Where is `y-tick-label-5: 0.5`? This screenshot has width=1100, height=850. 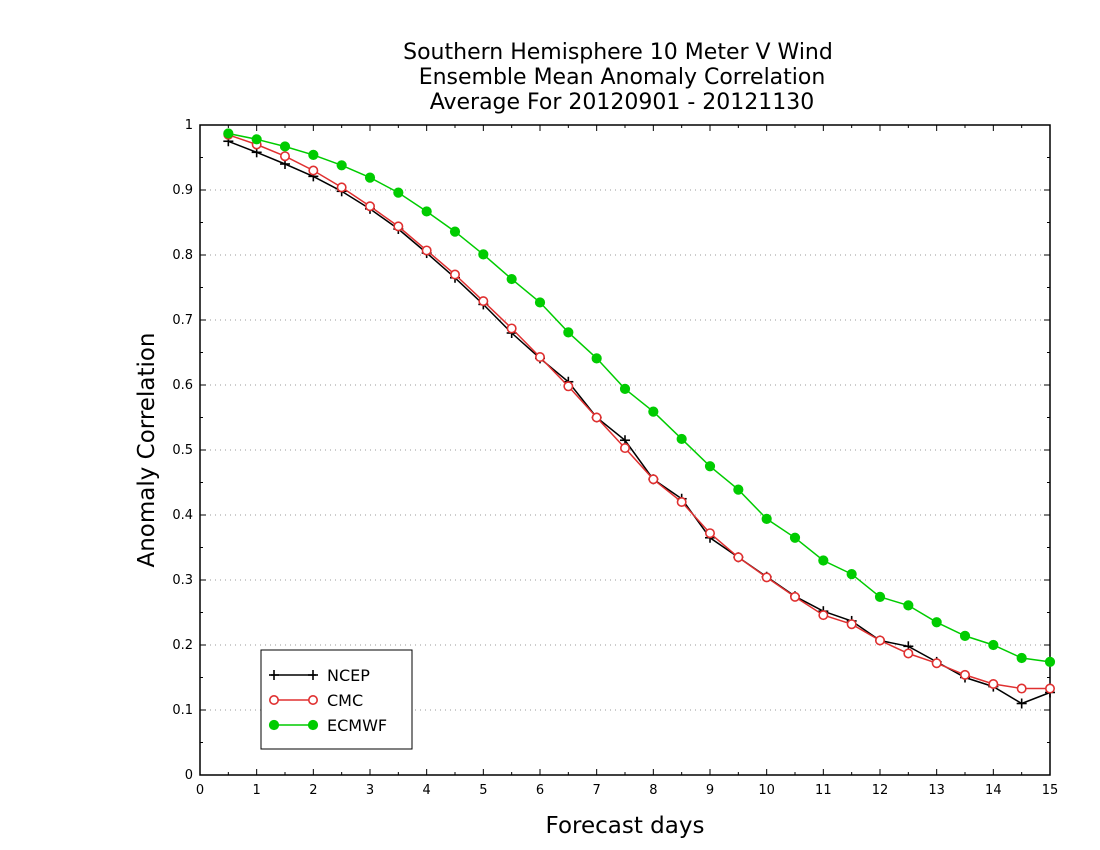 y-tick-label-5: 0.5 is located at coordinates (182, 450).